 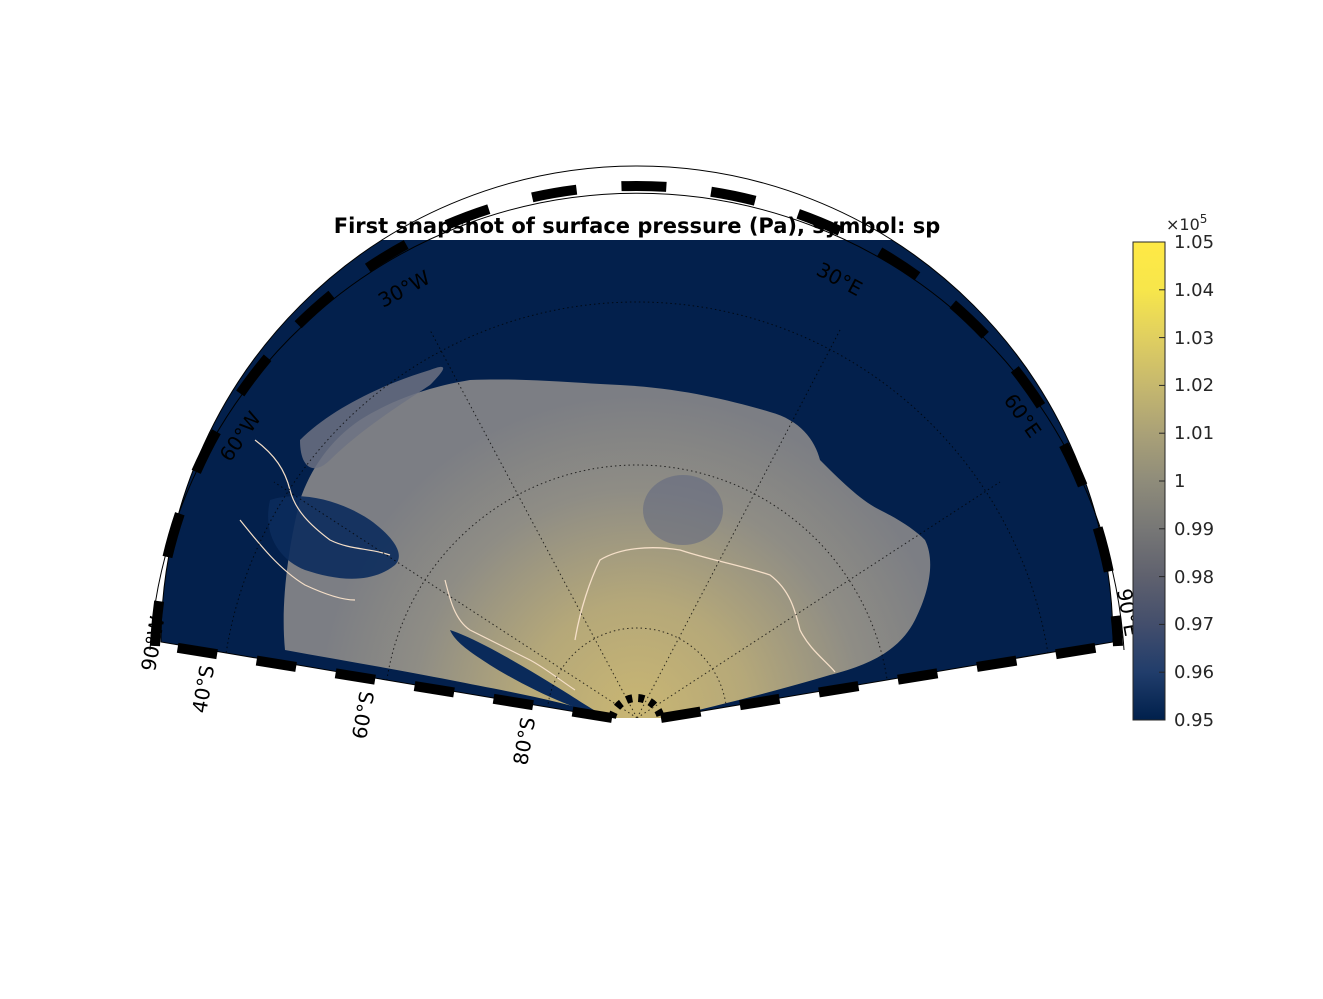 I want to click on colorbar-tick-label: 0.99, so click(x=1194, y=529).